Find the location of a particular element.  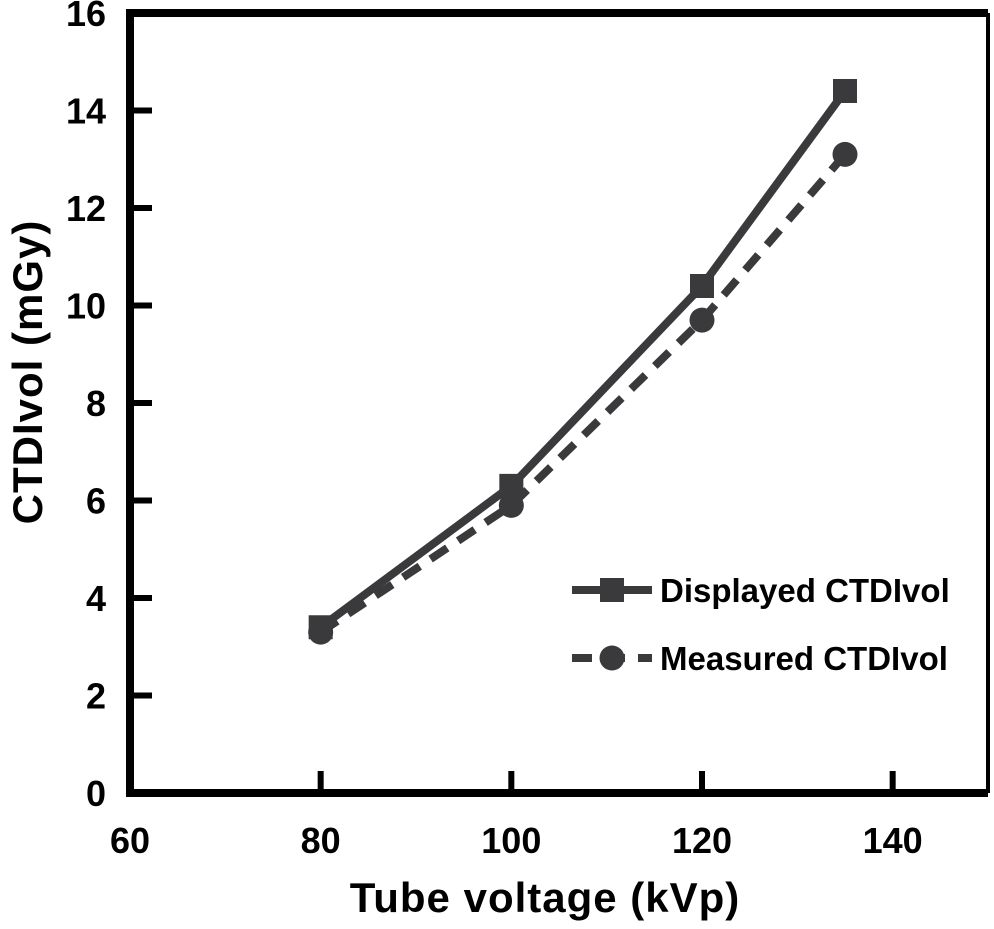

y-tick-label: 2 is located at coordinates (96, 696).